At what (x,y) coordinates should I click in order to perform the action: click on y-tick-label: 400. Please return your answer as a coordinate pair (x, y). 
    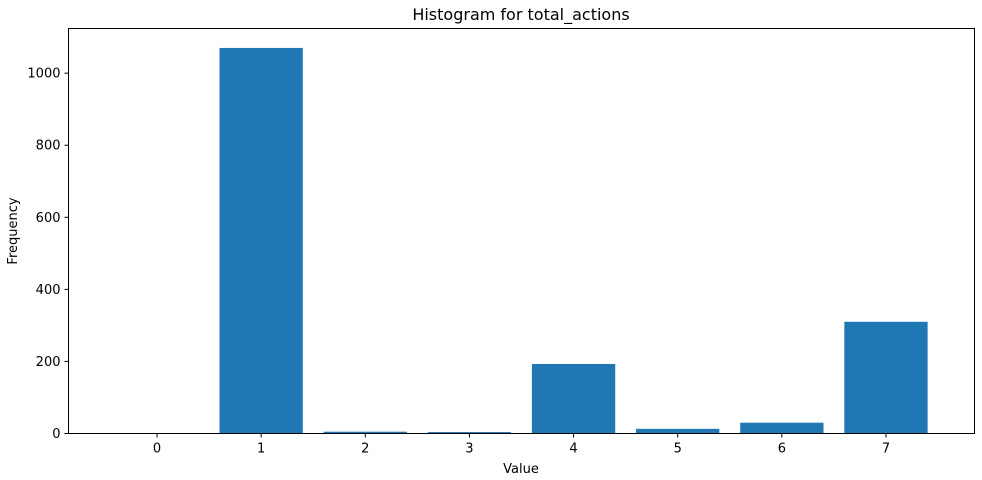
    Looking at the image, I should click on (48, 290).